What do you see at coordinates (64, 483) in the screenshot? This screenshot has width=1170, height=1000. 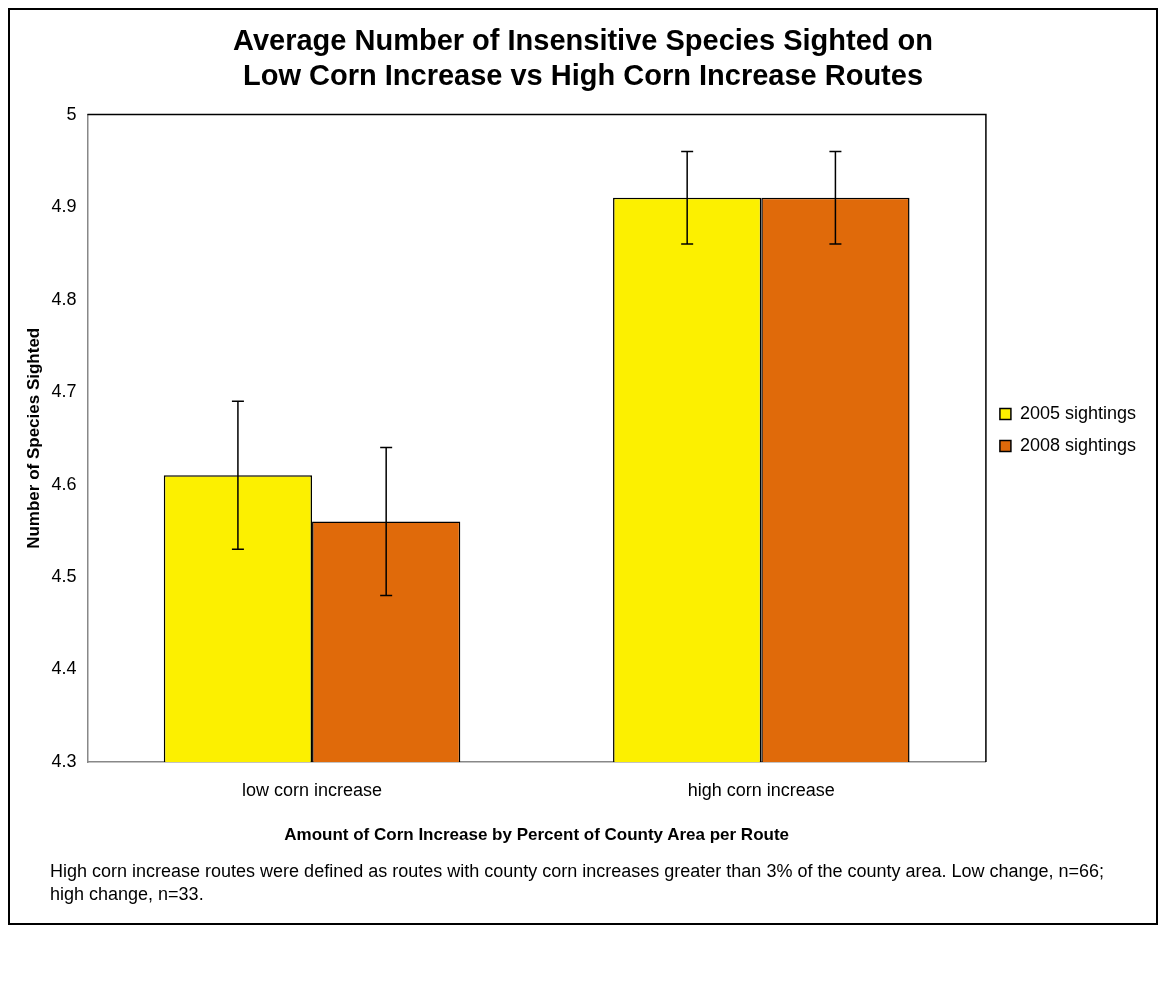 I see `y-tick-label: 4.6` at bounding box center [64, 483].